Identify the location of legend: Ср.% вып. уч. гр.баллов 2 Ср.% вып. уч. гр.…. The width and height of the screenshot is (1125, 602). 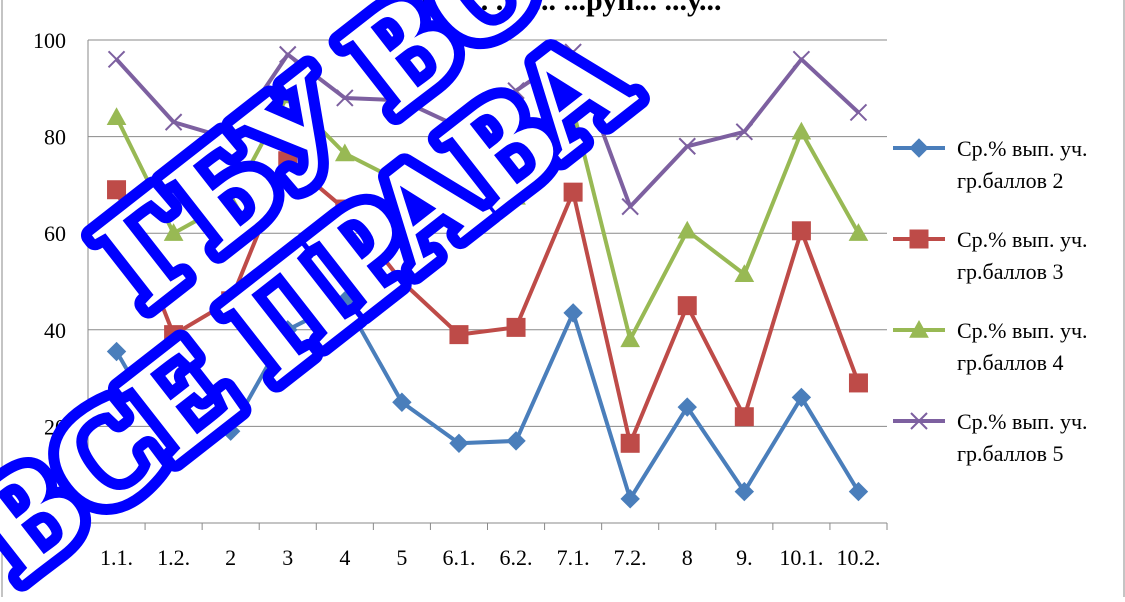
(990, 301).